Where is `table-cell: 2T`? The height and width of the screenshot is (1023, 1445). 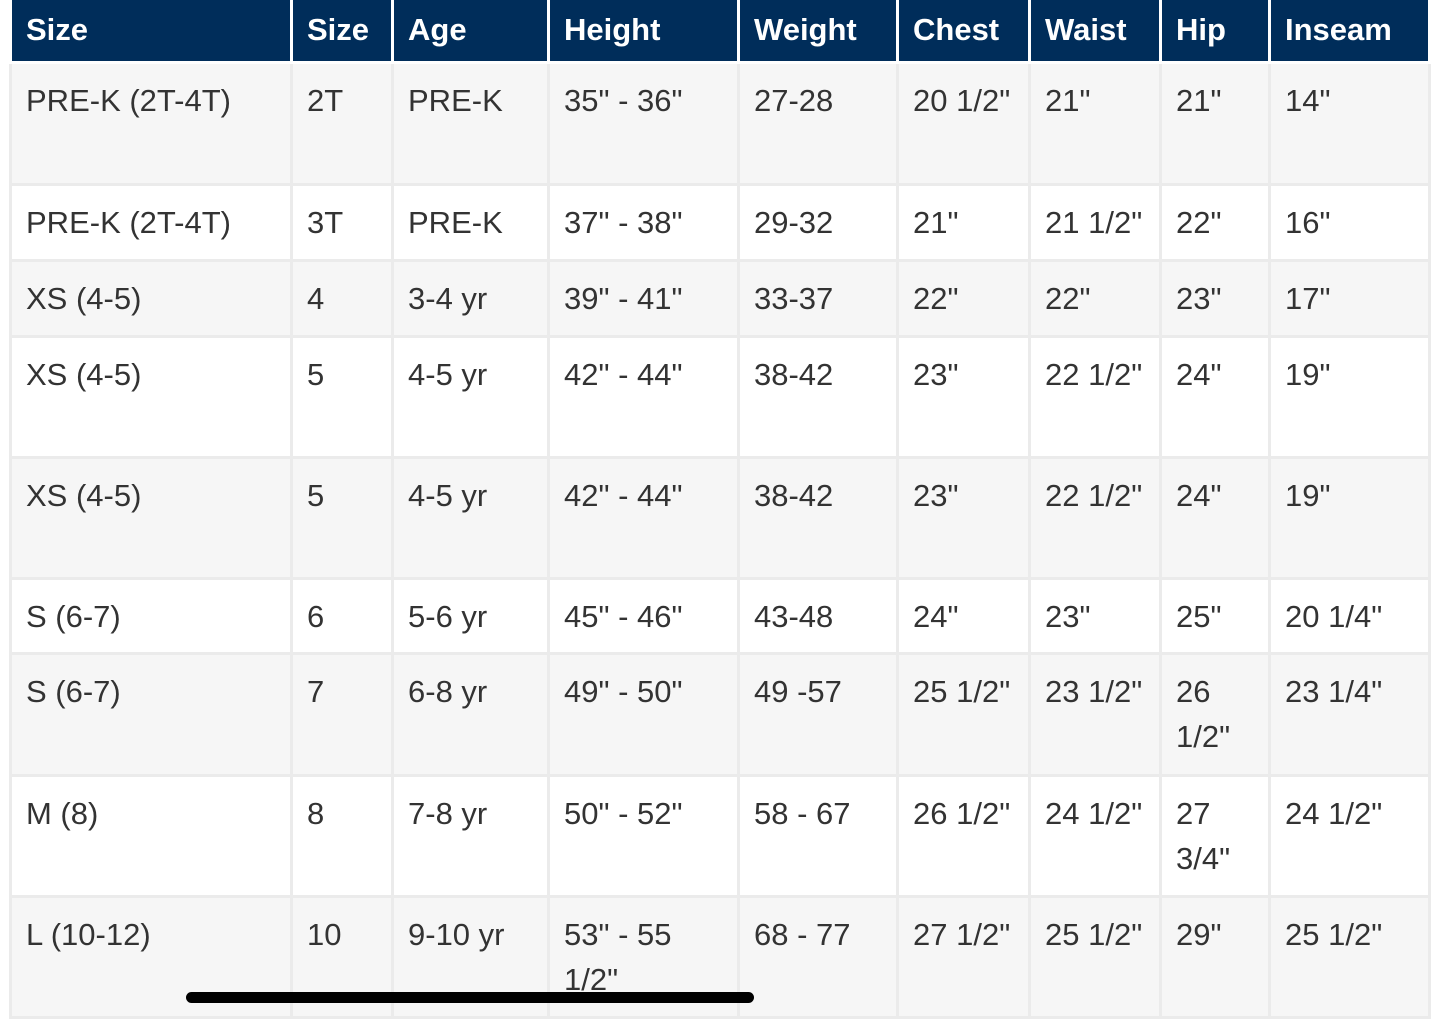 table-cell: 2T is located at coordinates (342, 123).